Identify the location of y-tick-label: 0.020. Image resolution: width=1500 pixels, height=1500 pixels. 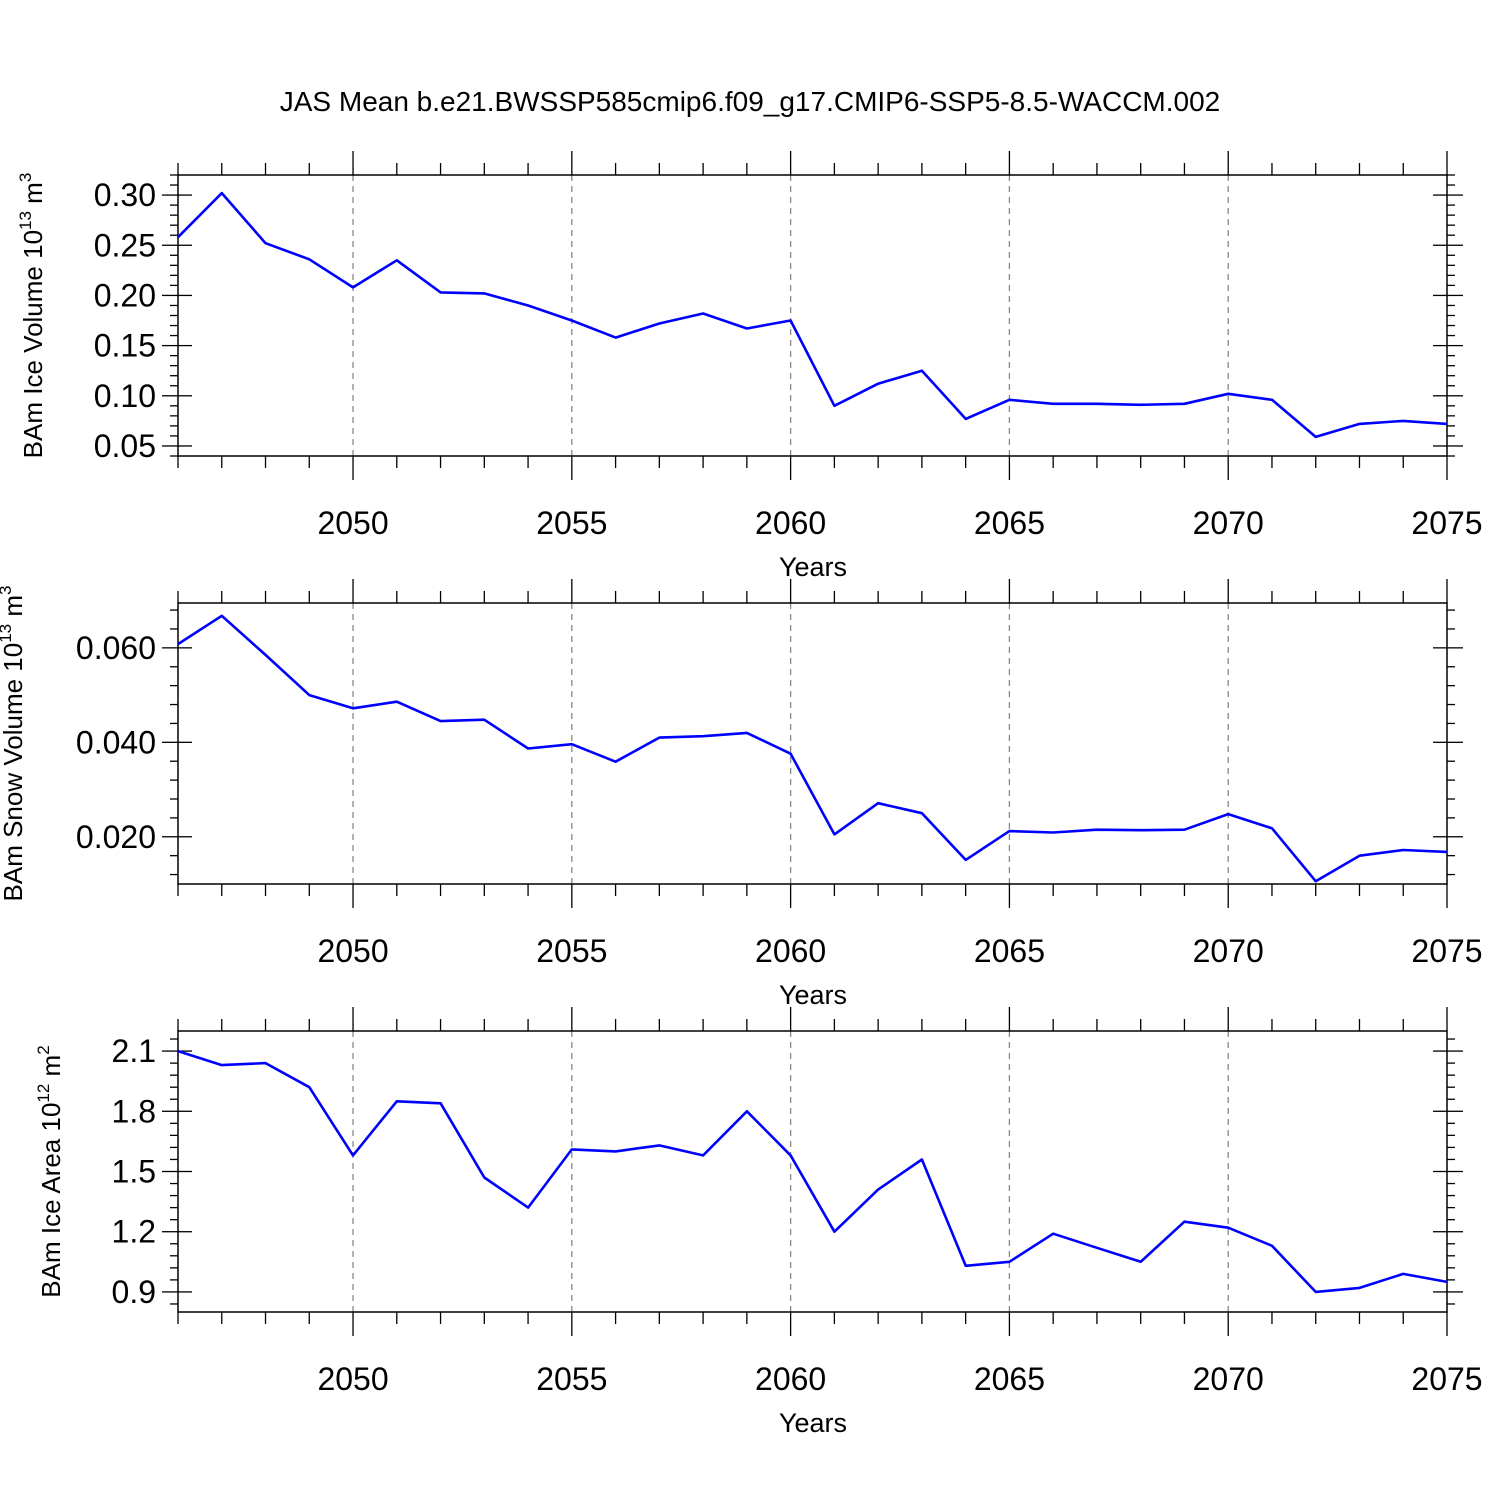
(116, 837).